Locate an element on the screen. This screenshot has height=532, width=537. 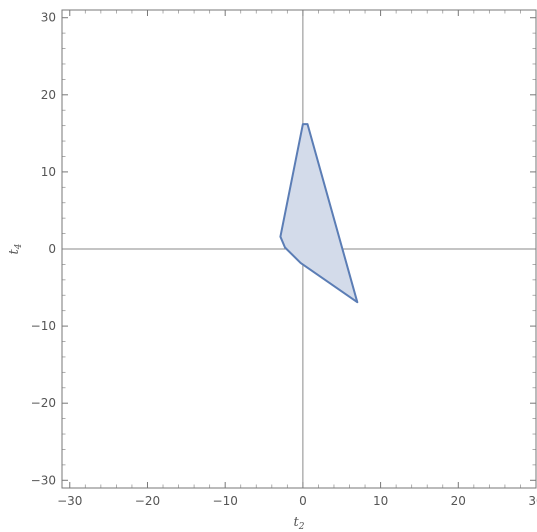
x-tick-label: 0 is located at coordinates (303, 501).